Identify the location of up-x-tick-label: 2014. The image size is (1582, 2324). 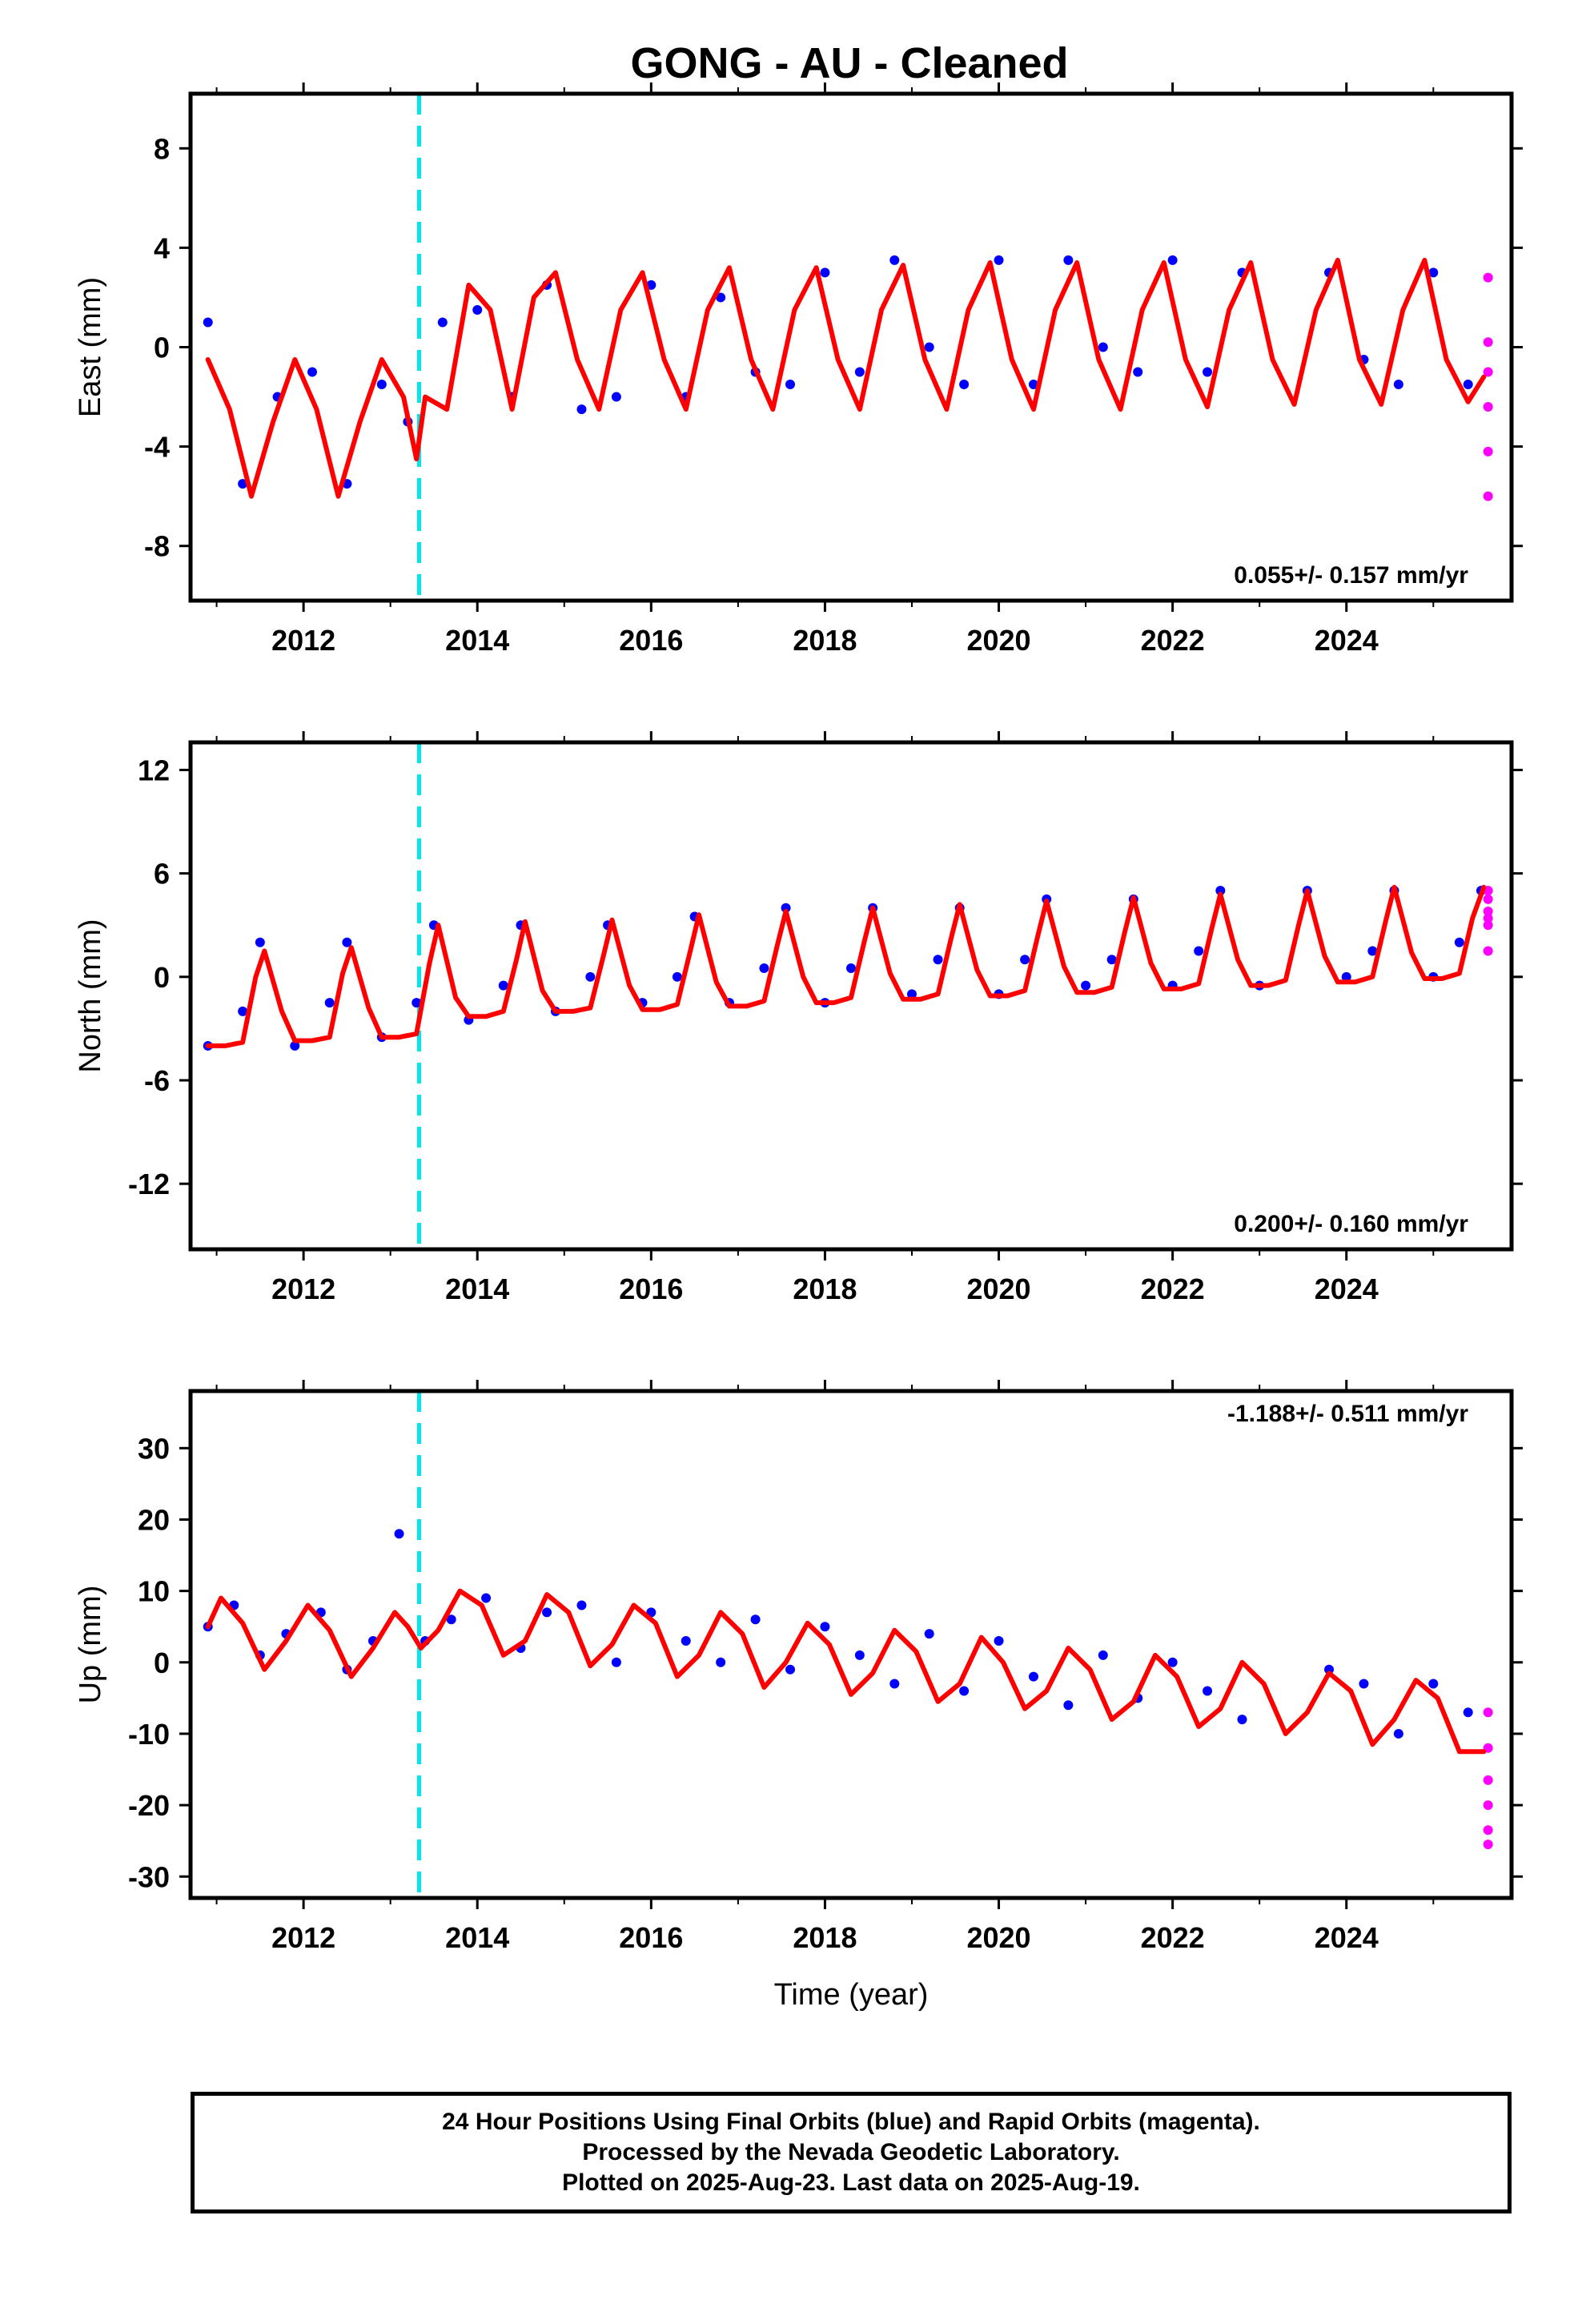
(477, 1938).